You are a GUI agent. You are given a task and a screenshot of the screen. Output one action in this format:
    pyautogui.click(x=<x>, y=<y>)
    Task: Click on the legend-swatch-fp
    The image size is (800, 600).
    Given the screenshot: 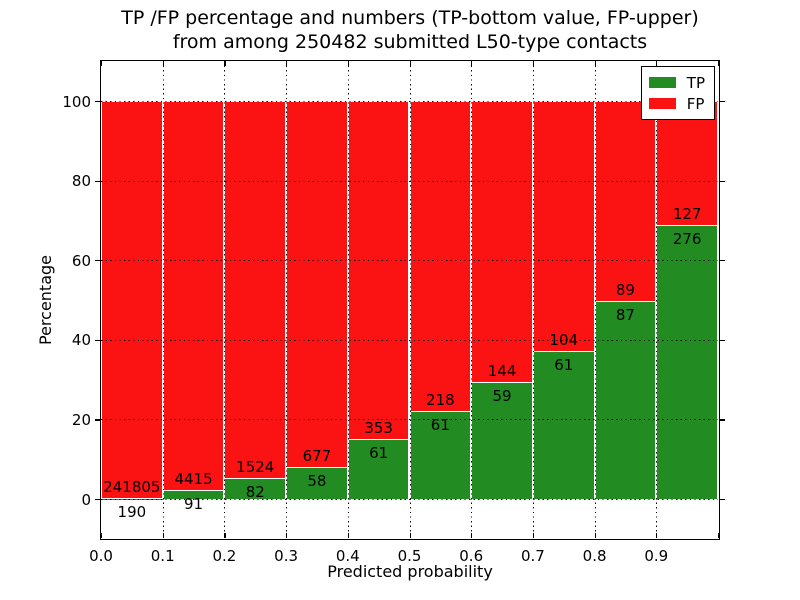 What is the action you would take?
    pyautogui.click(x=662, y=103)
    